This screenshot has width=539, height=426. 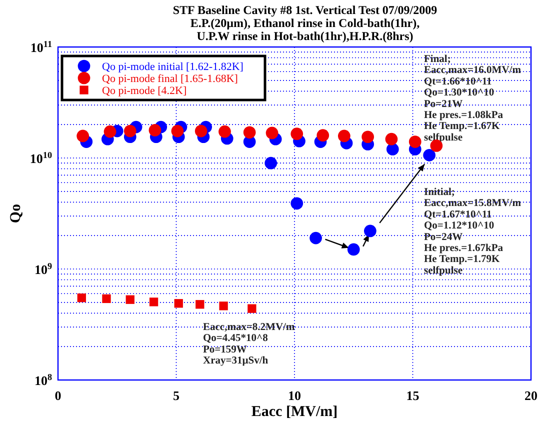 What do you see at coordinates (144, 91) in the screenshot?
I see `legend-label: Qo pi-mode [4.2K]` at bounding box center [144, 91].